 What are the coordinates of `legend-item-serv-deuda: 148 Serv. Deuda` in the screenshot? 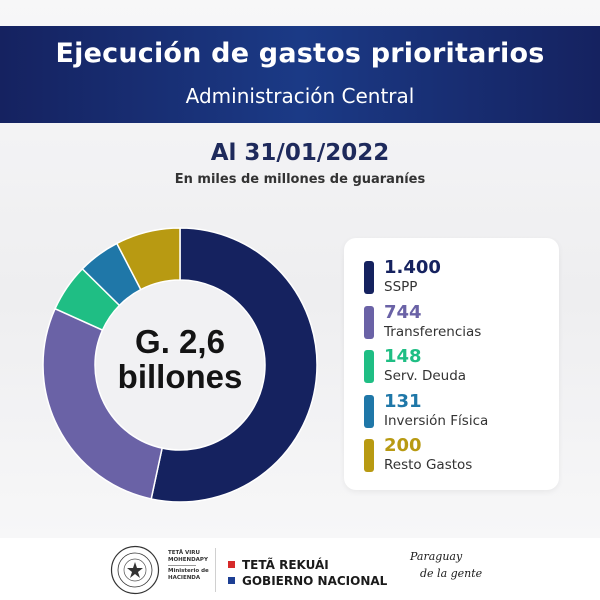 It's located at (459, 367).